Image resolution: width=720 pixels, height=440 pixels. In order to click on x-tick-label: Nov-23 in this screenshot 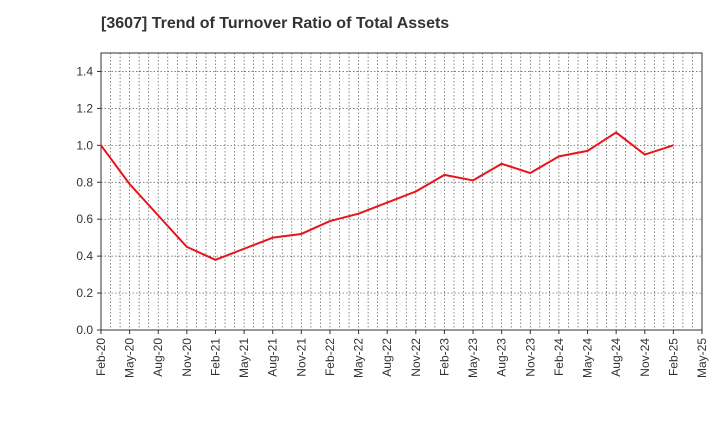, I will do `click(530, 357)`.